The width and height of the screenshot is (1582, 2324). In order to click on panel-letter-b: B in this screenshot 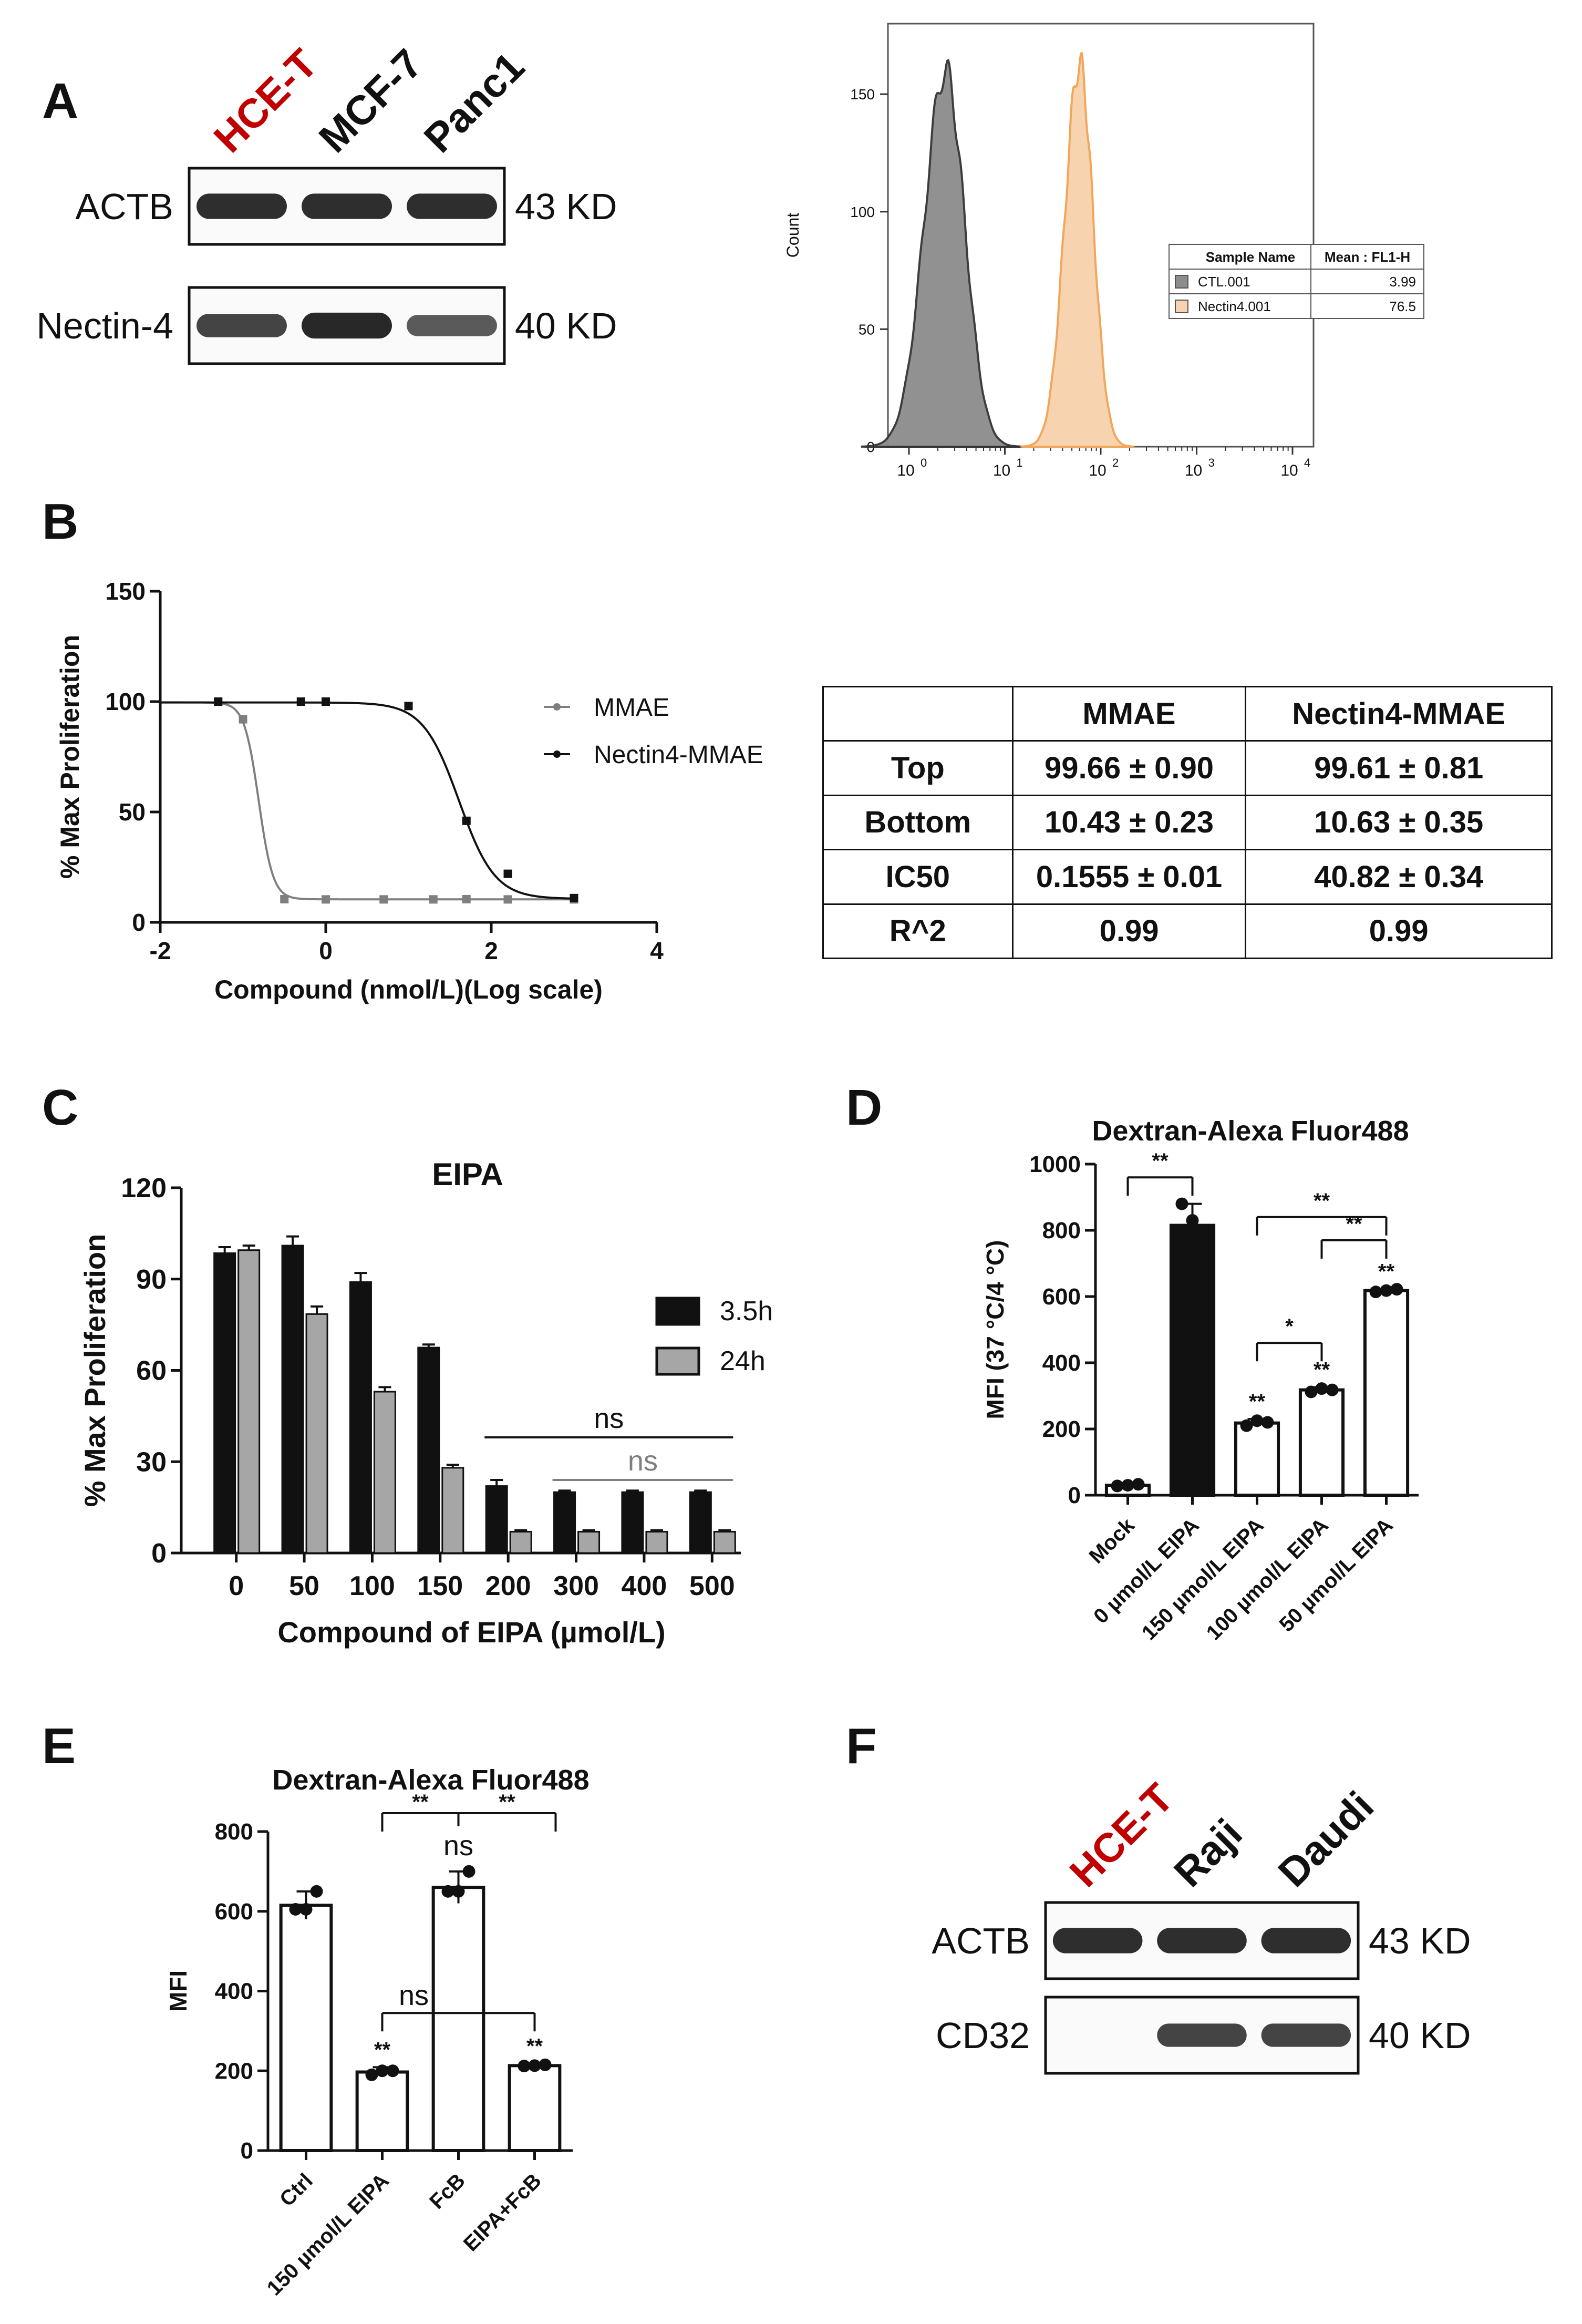, I will do `click(60, 522)`.